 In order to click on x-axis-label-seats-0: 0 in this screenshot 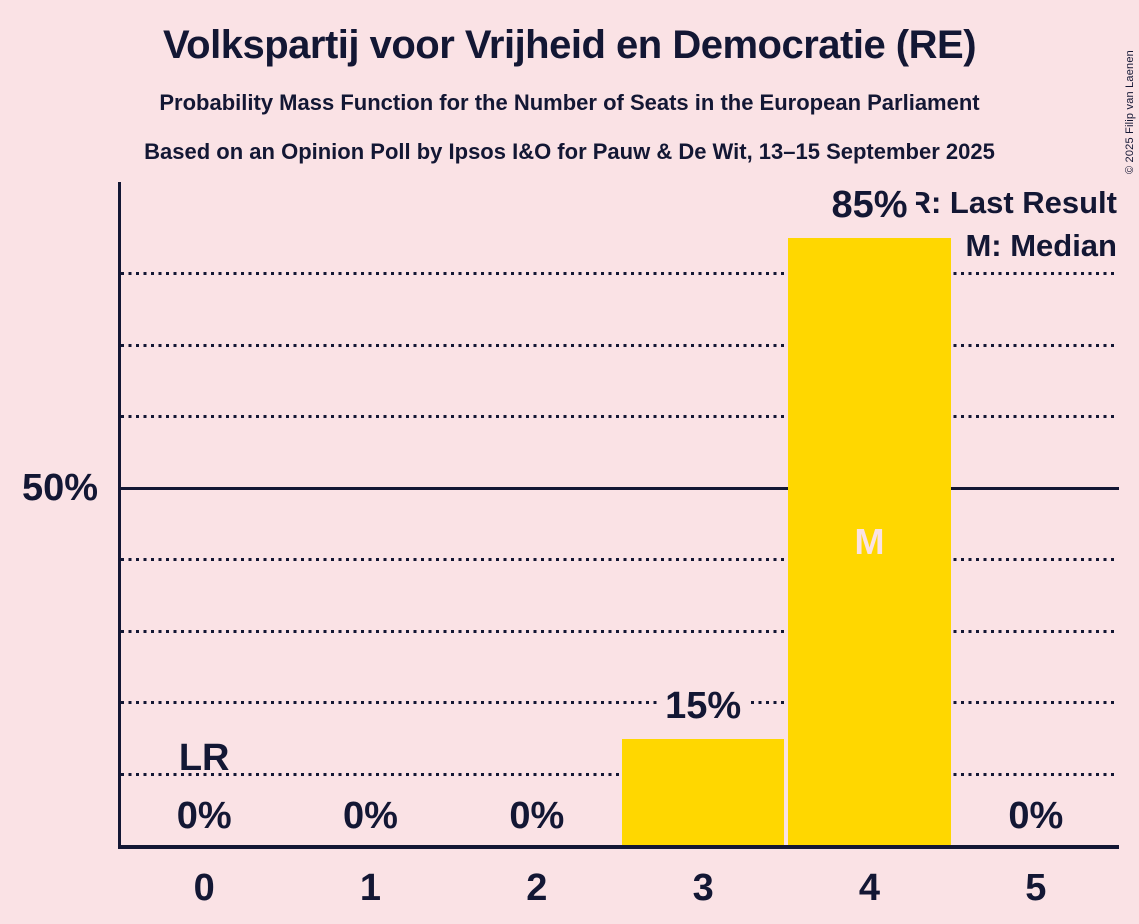, I will do `click(204, 888)`.